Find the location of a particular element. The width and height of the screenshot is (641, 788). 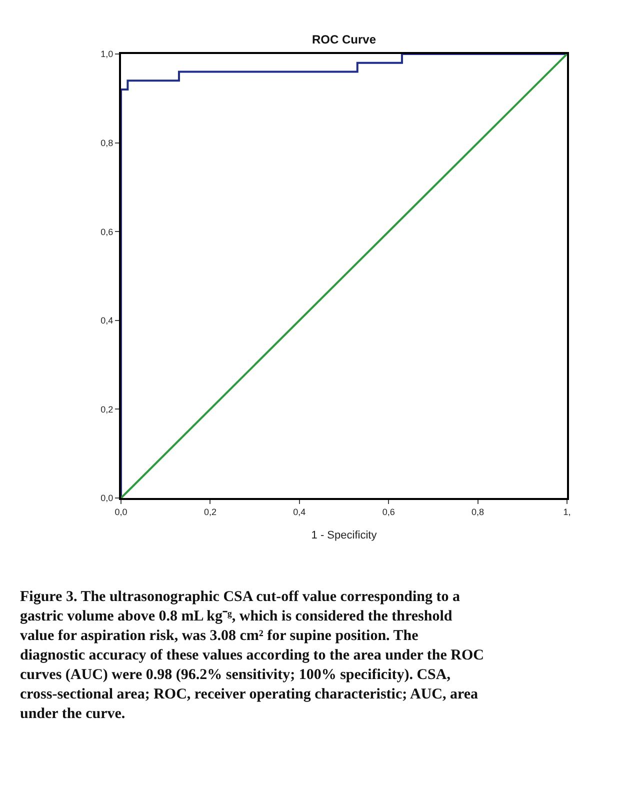

caption: Figure 3. The ultrasonographic CSA cut-off value corresponding to a gastric volume above 0.8 mL kg⁻ᵍ, which is considered the threshold value for aspiration risk, was 3.08 cm² for supine position. The diagnostic accuracy of these values according to the area under the ROC curves (AUC) were 0.98 (96.2% sensitivity; 100% specificity). CSA, cross-sectional area; ROC, receiver operating characteristic; AUC, area under the curve. is located at coordinates (252, 655).